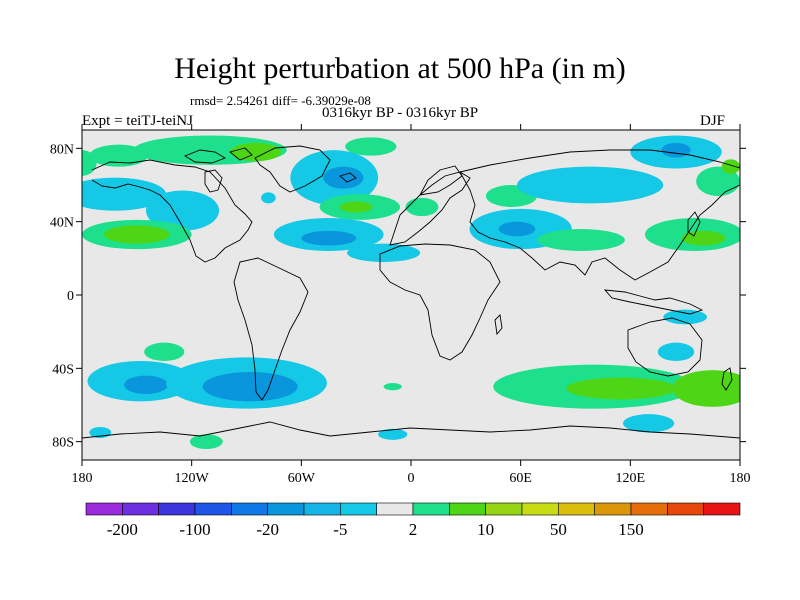 This screenshot has height=600, width=800. Describe the element at coordinates (411, 478) in the screenshot. I see `lon-tick-label-3: 0` at that location.